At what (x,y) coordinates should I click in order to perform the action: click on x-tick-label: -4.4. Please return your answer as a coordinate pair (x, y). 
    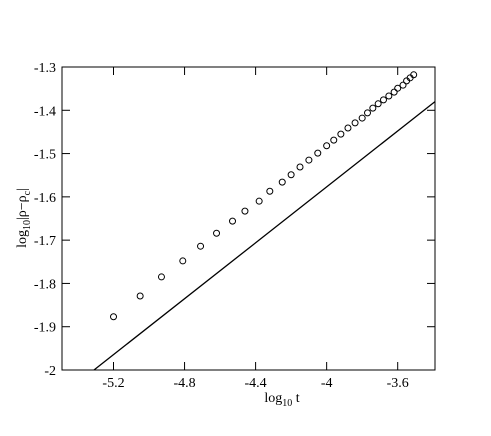
    Looking at the image, I should click on (256, 383).